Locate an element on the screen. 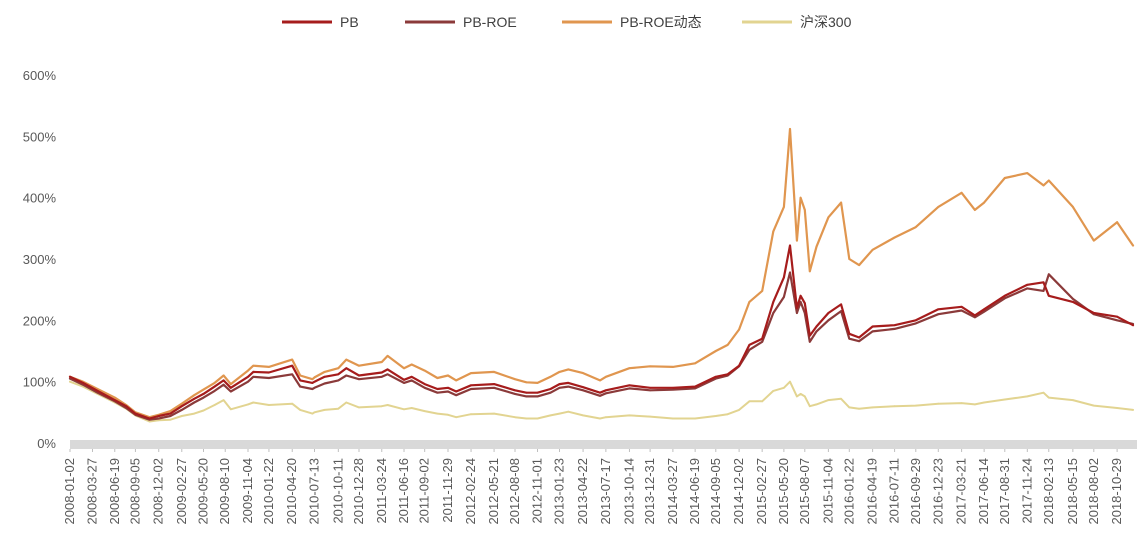 The height and width of the screenshot is (549, 1143). x-tick-label: 2016-01-22 is located at coordinates (848, 491).